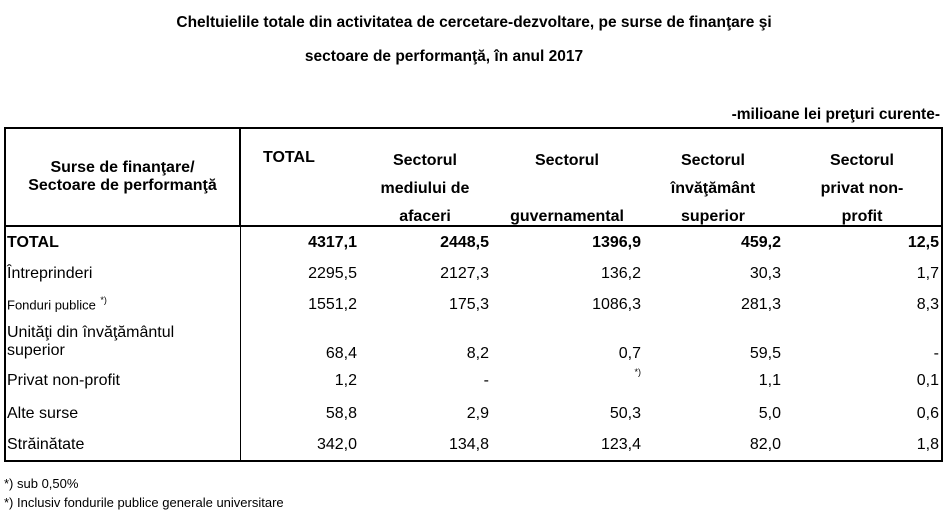 The height and width of the screenshot is (512, 948). Describe the element at coordinates (567, 189) in the screenshot. I see `header-gov-l2` at that location.